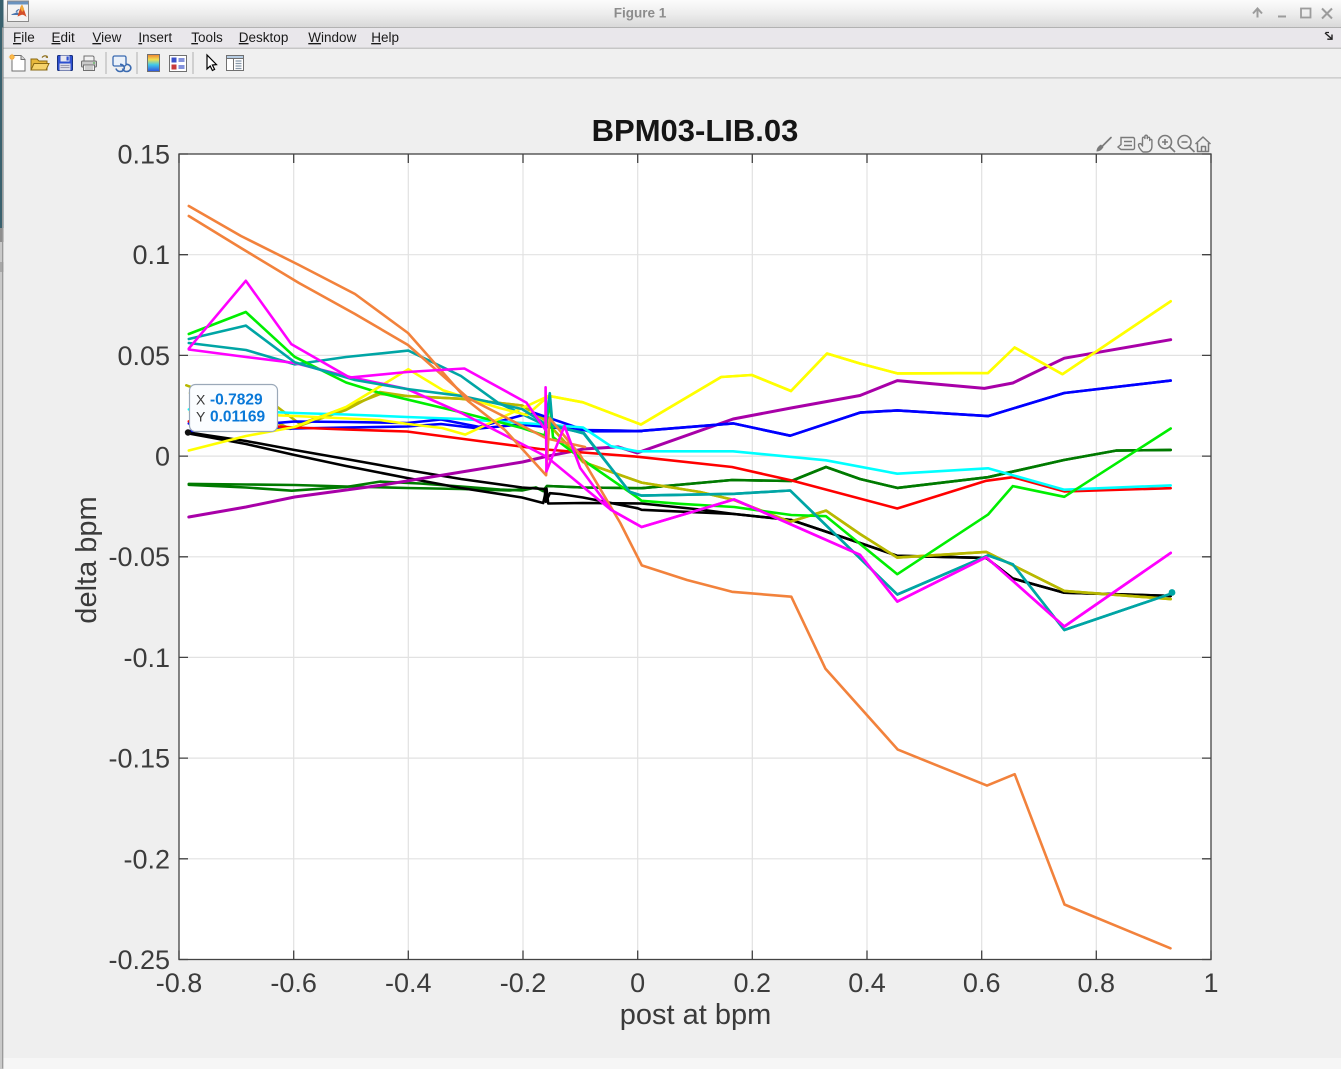 The height and width of the screenshot is (1069, 1341). Describe the element at coordinates (139, 759) in the screenshot. I see `svg-text: -0.15` at that location.